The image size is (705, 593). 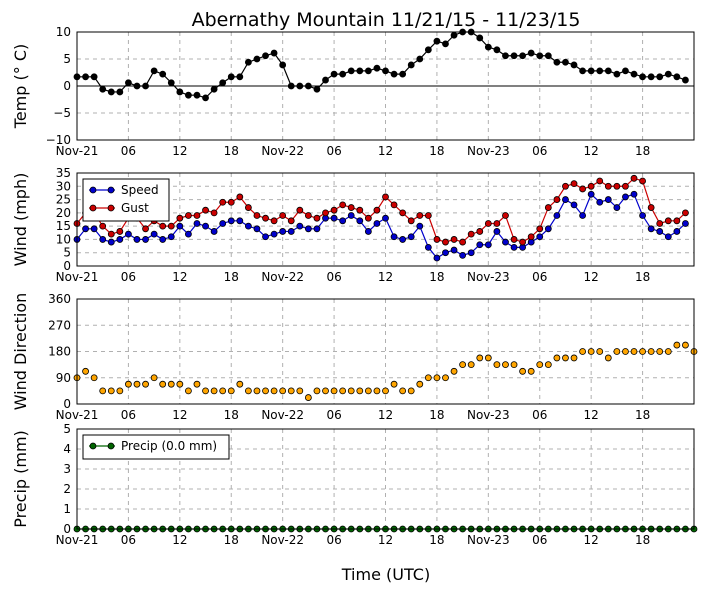 I want to click on y-tick-label: 20, so click(x=63, y=213).